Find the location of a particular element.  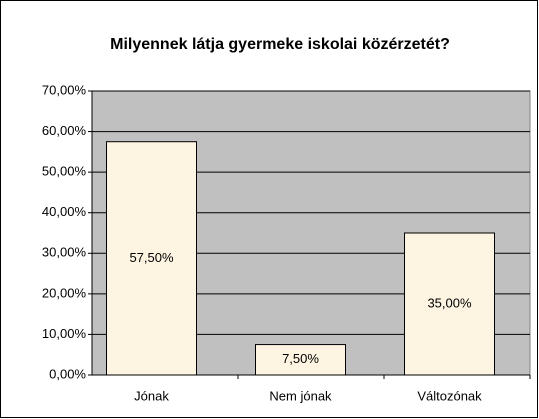

data-label: 57,50% is located at coordinates (151, 257).